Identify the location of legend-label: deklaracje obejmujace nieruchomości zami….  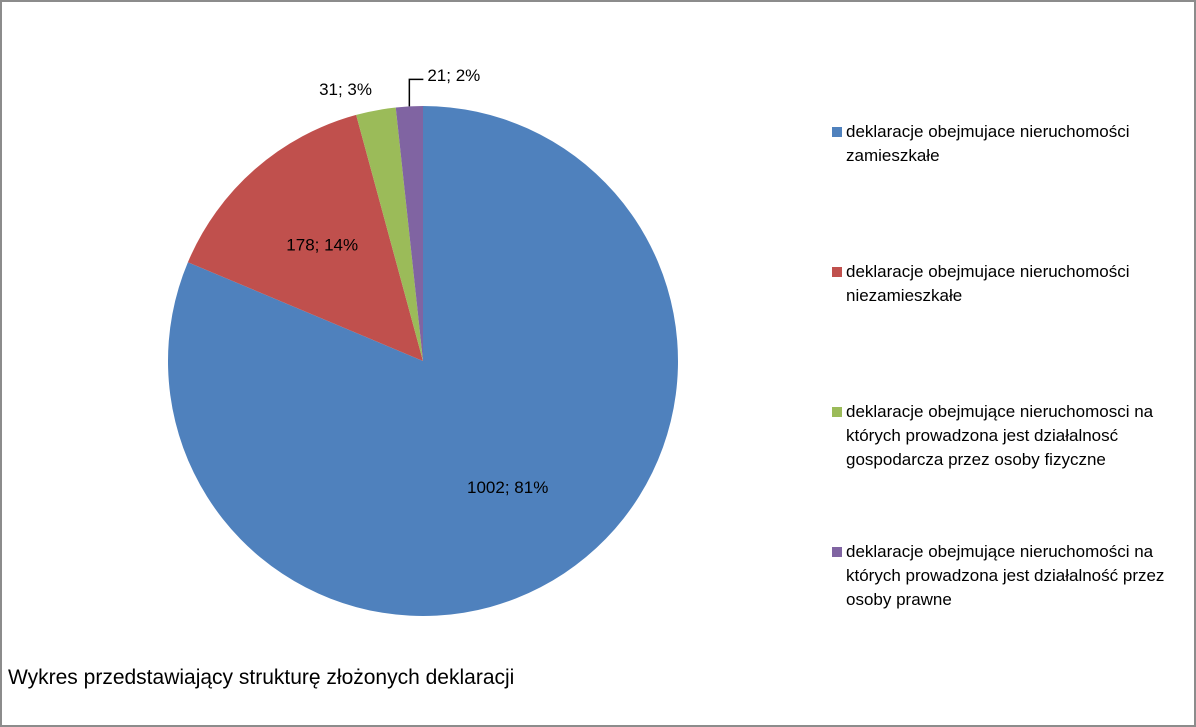
(988, 143).